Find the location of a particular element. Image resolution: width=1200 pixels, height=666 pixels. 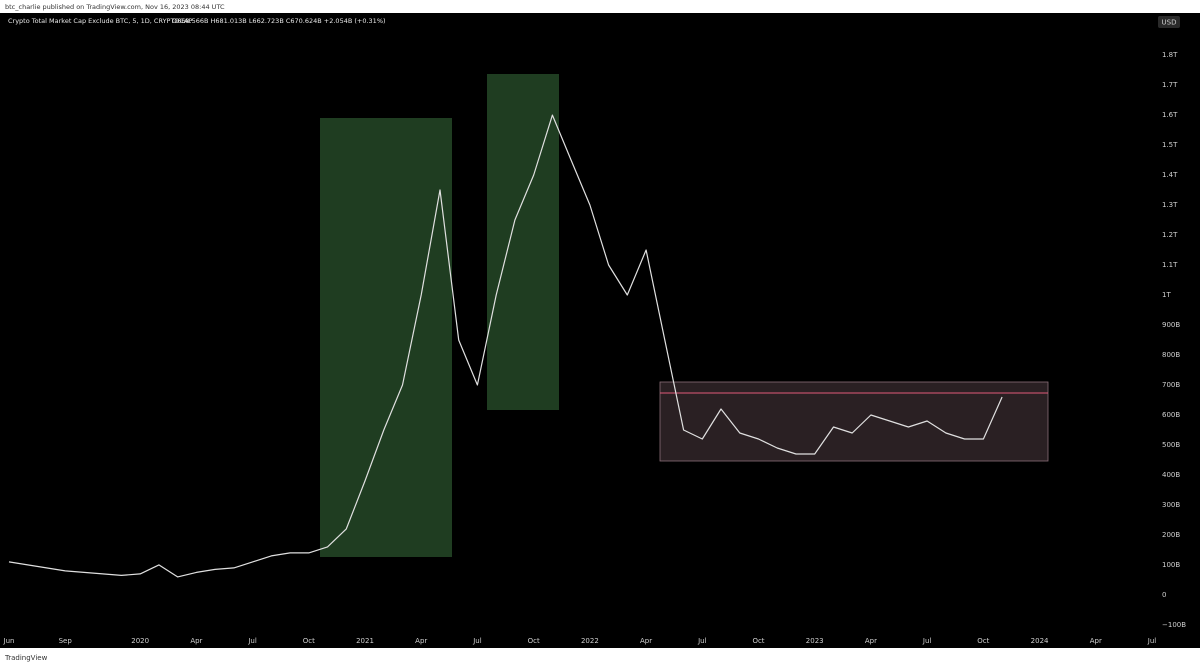

y-tick-label: 300B is located at coordinates (1171, 505).